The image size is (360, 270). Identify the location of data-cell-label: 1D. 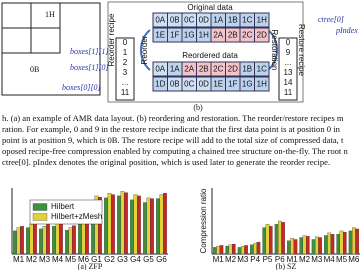
(160, 84).